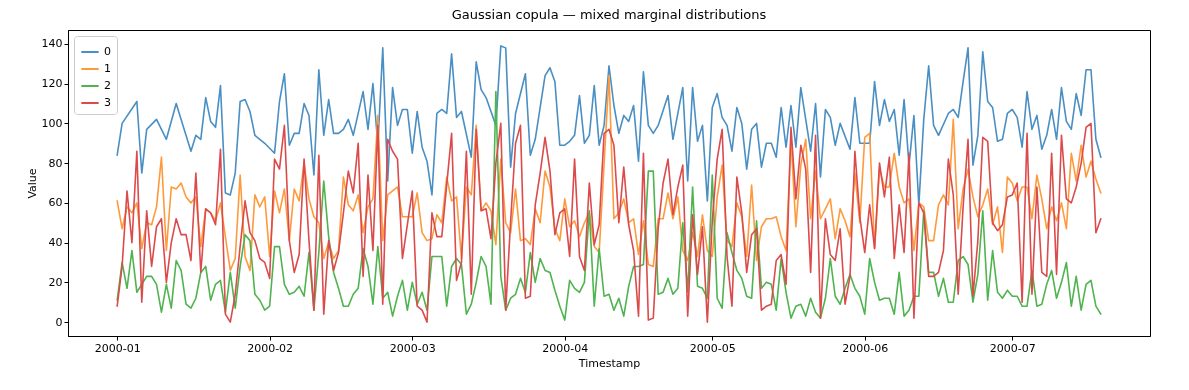  Describe the element at coordinates (865, 348) in the screenshot. I see `x-tick-label: 2000-06` at that location.